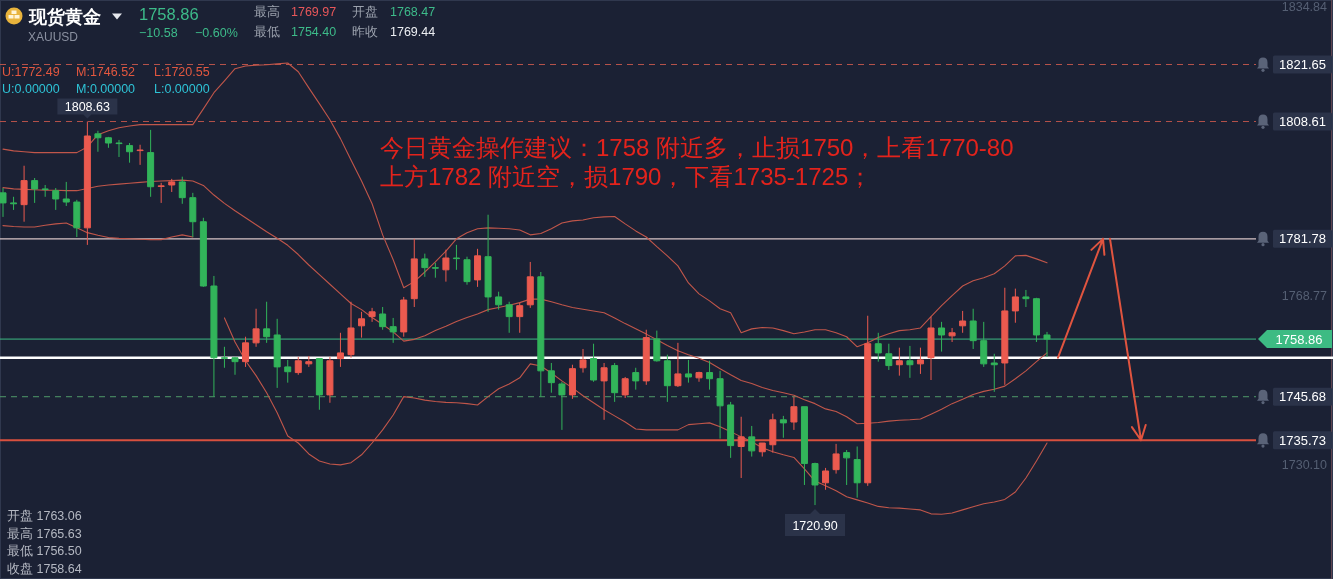 This screenshot has height=579, width=1333. I want to click on value-label: 1808.63, so click(87, 108).